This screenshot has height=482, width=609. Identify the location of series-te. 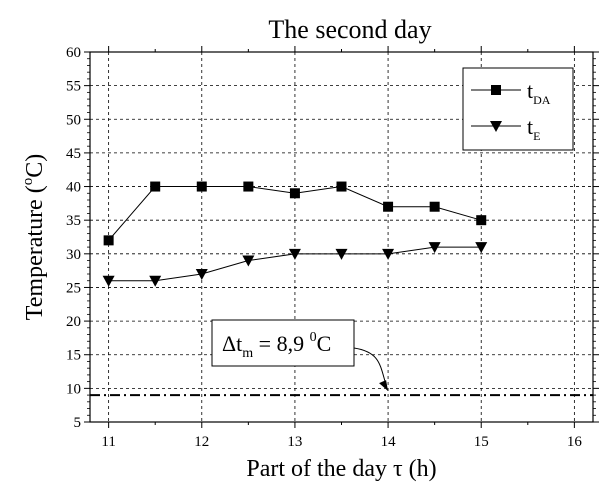
(295, 264).